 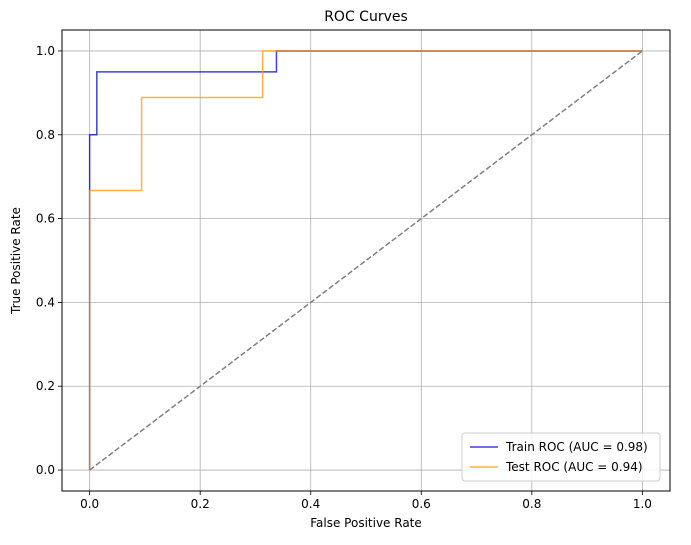 What do you see at coordinates (531, 504) in the screenshot?
I see `x-tick-label: 0.8` at bounding box center [531, 504].